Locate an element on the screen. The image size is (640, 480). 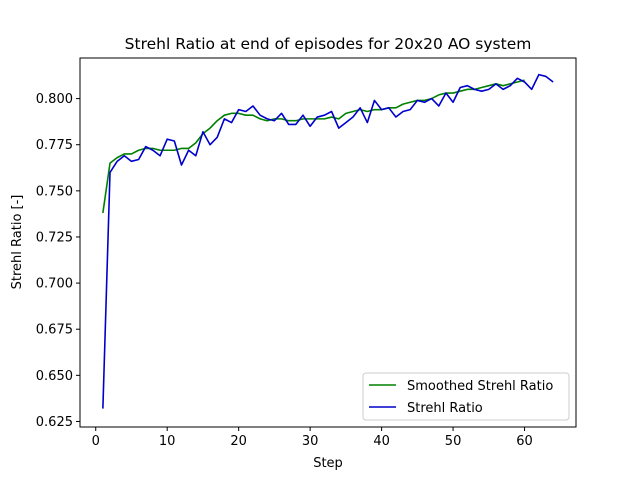
y-tick-label: 0.725 is located at coordinates (54, 237).